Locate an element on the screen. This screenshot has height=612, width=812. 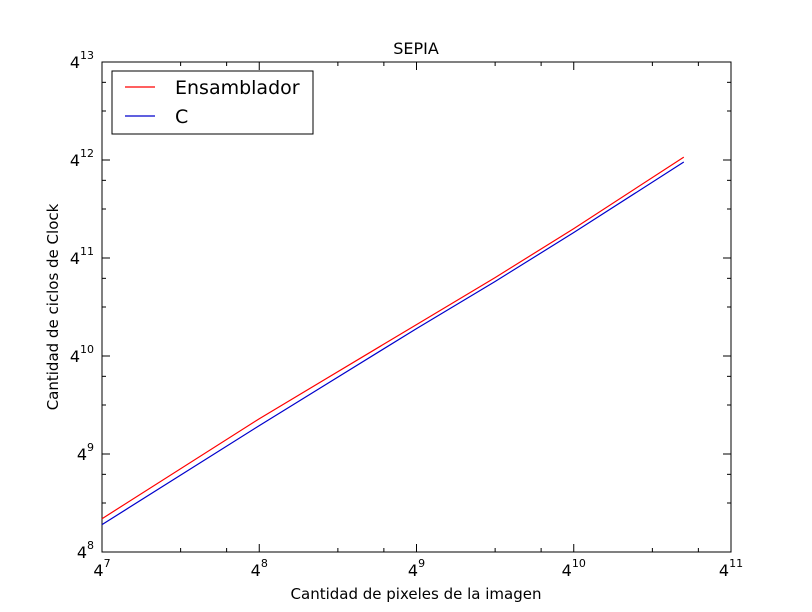
chart-title: SEPIA is located at coordinates (416, 48).